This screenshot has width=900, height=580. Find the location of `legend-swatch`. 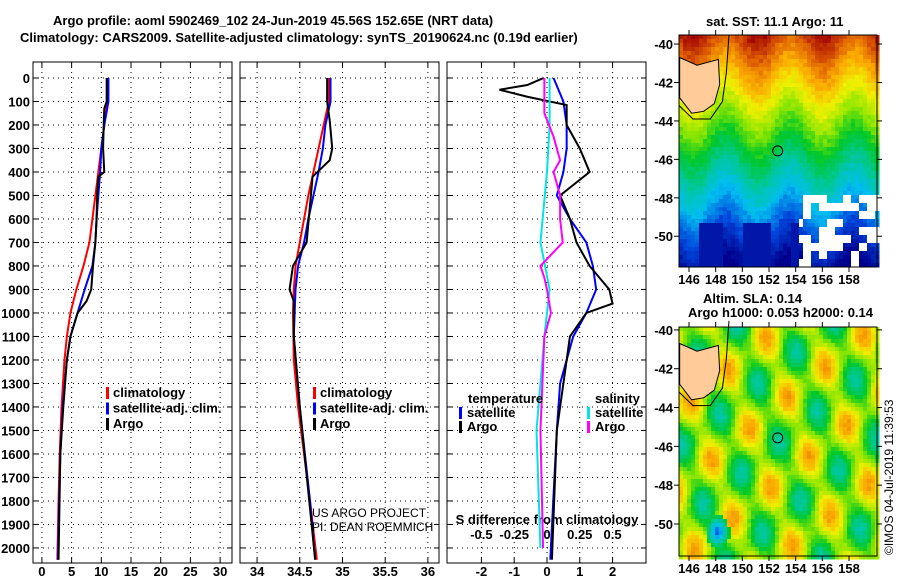

legend-swatch is located at coordinates (107, 408).